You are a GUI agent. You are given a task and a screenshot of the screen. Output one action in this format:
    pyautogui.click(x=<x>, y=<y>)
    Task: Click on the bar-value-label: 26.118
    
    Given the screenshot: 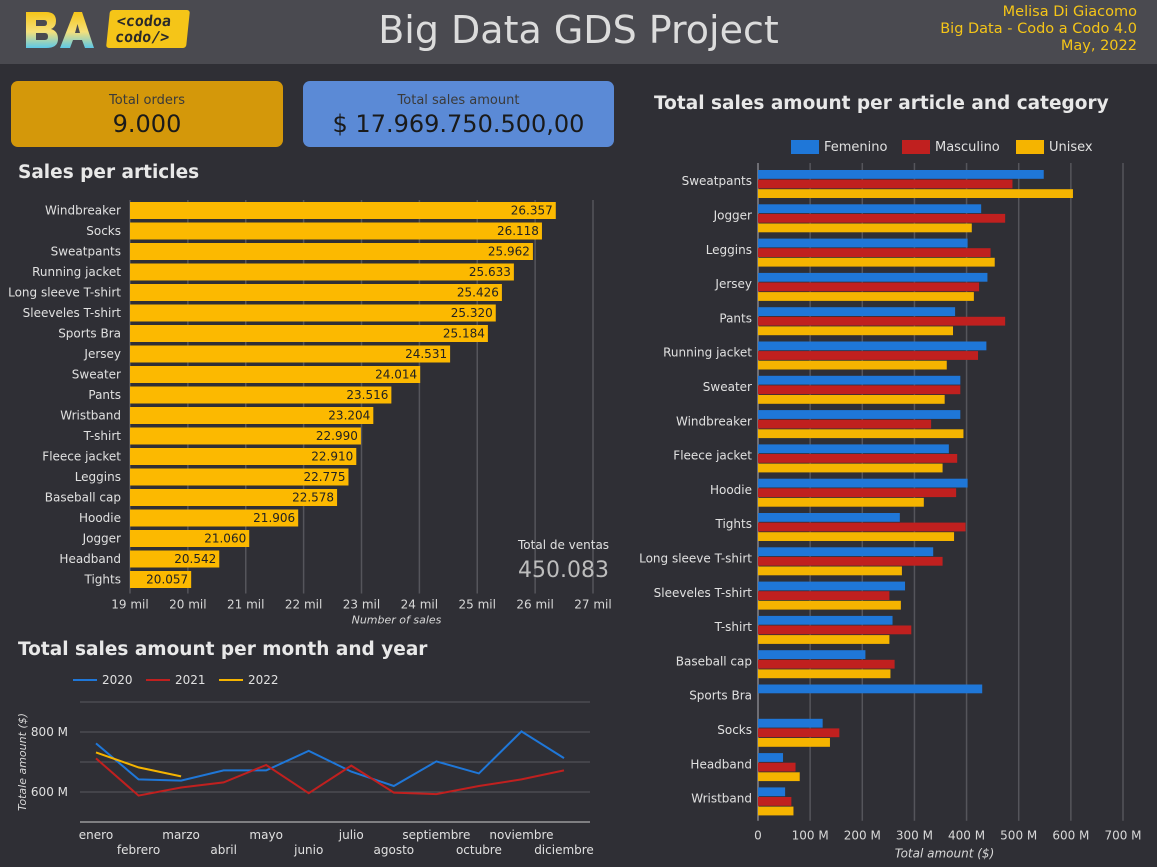 What is the action you would take?
    pyautogui.click(x=518, y=231)
    